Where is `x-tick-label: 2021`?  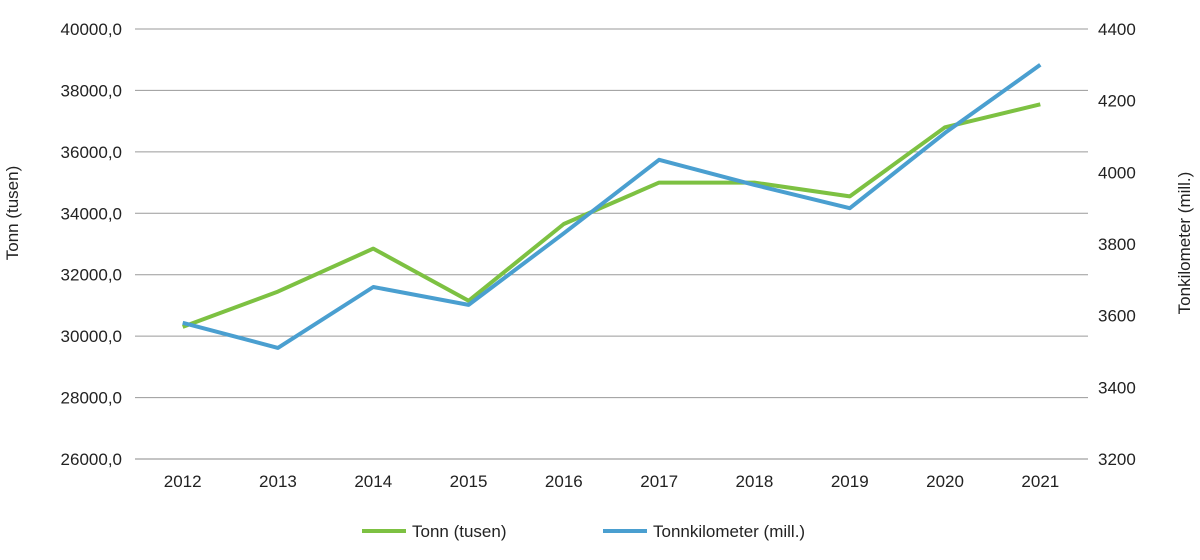
x-tick-label: 2021 is located at coordinates (1040, 481).